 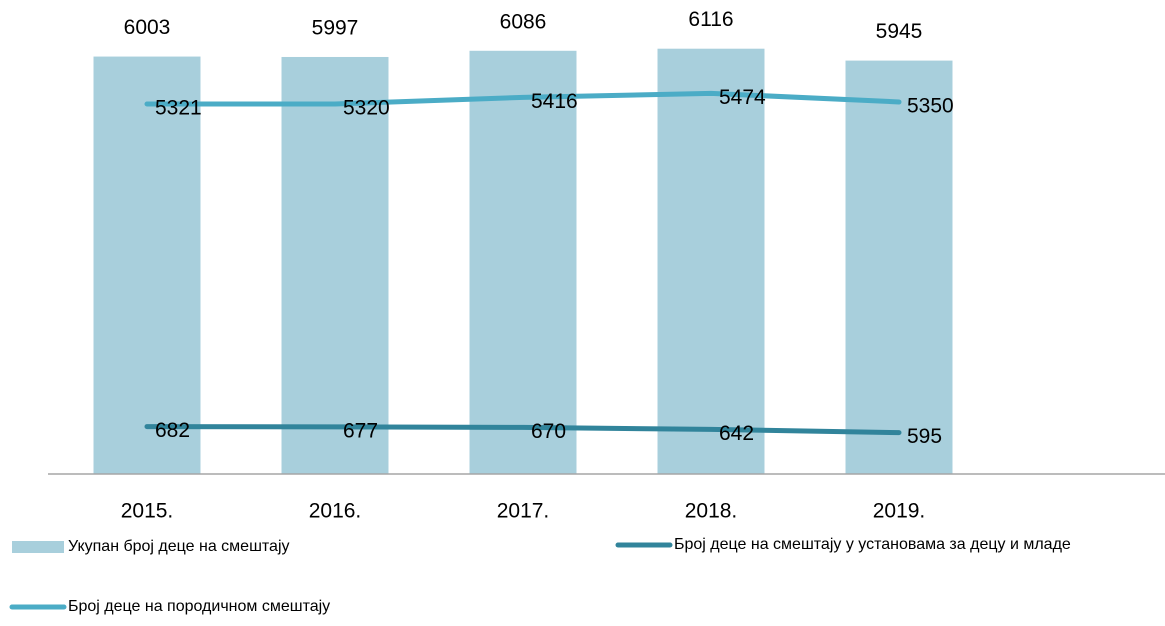 I want to click on x-tick-label: 2017., so click(x=523, y=511).